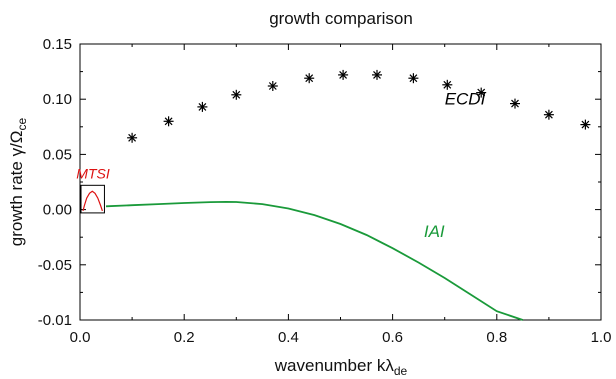 This screenshot has height=379, width=616. I want to click on x-tick-label: 0.8, so click(496, 337).